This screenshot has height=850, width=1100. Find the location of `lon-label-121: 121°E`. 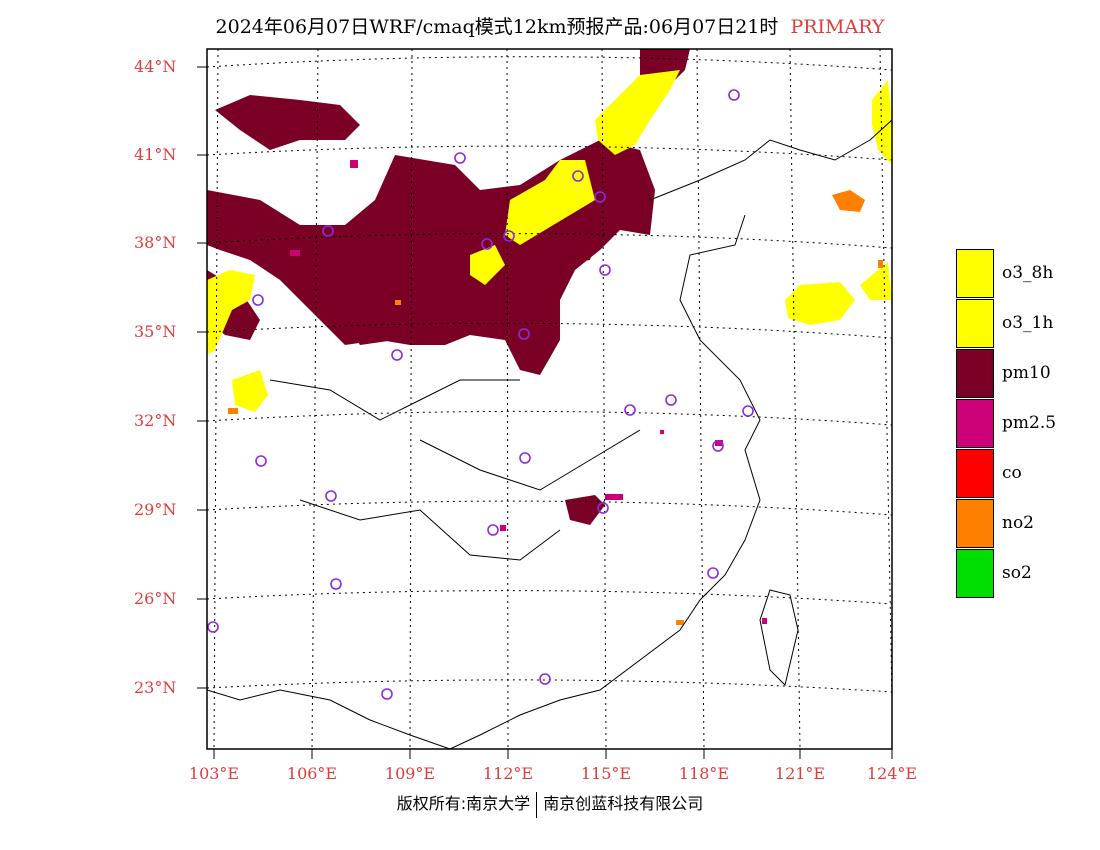

lon-label-121: 121°E is located at coordinates (800, 773).